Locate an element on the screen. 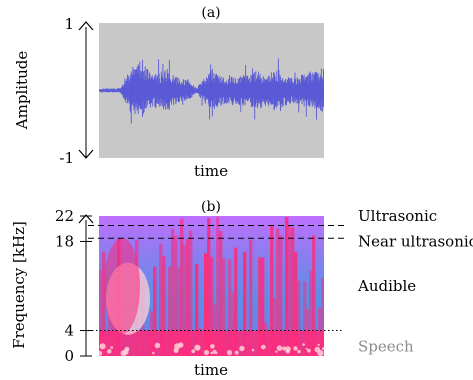 This screenshot has height=380, width=473. y-label-a: Amplitude is located at coordinates (22, 91).